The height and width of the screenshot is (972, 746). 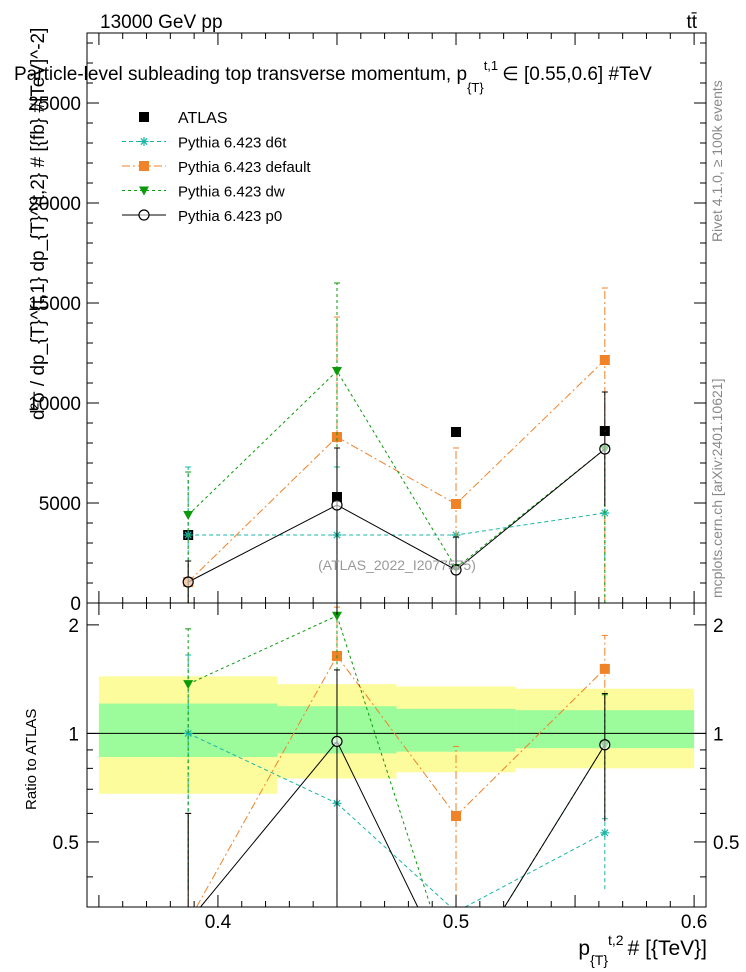 What do you see at coordinates (54, 304) in the screenshot?
I see `y-tick-label: 15000` at bounding box center [54, 304].